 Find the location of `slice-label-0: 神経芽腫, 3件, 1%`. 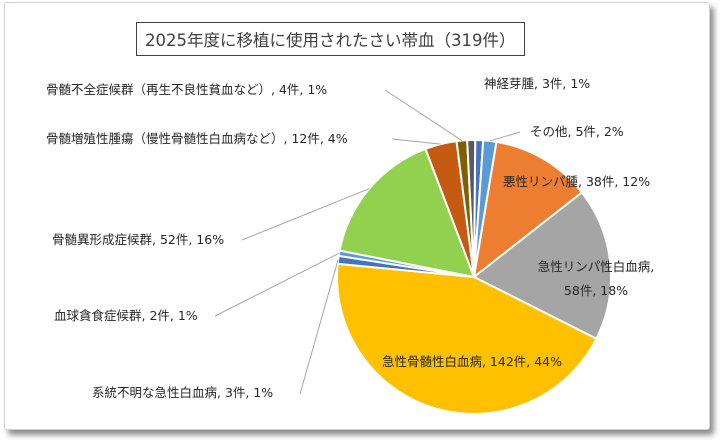

slice-label-0: 神経芽腫, 3件, 1% is located at coordinates (537, 83).